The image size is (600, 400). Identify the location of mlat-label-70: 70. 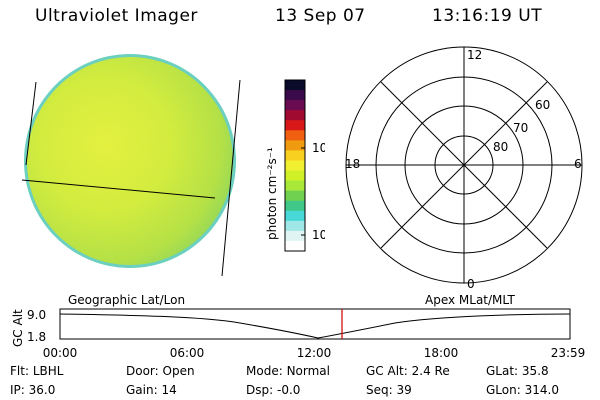
(520, 128).